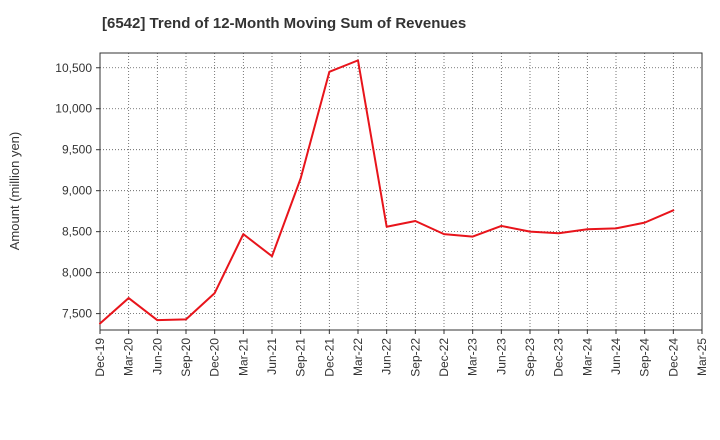 The width and height of the screenshot is (720, 440). What do you see at coordinates (616, 356) in the screenshot?
I see `x-tick-label: Jun-24` at bounding box center [616, 356].